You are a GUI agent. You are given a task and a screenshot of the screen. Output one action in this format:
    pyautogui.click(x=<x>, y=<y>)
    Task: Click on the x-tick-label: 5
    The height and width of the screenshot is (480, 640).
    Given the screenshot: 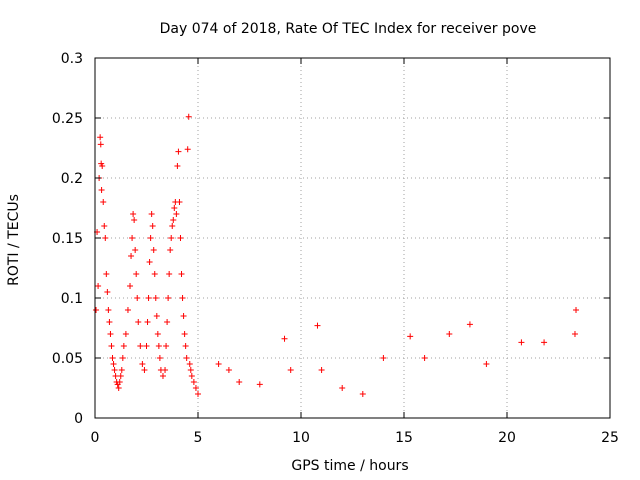 What is the action you would take?
    pyautogui.click(x=198, y=438)
    